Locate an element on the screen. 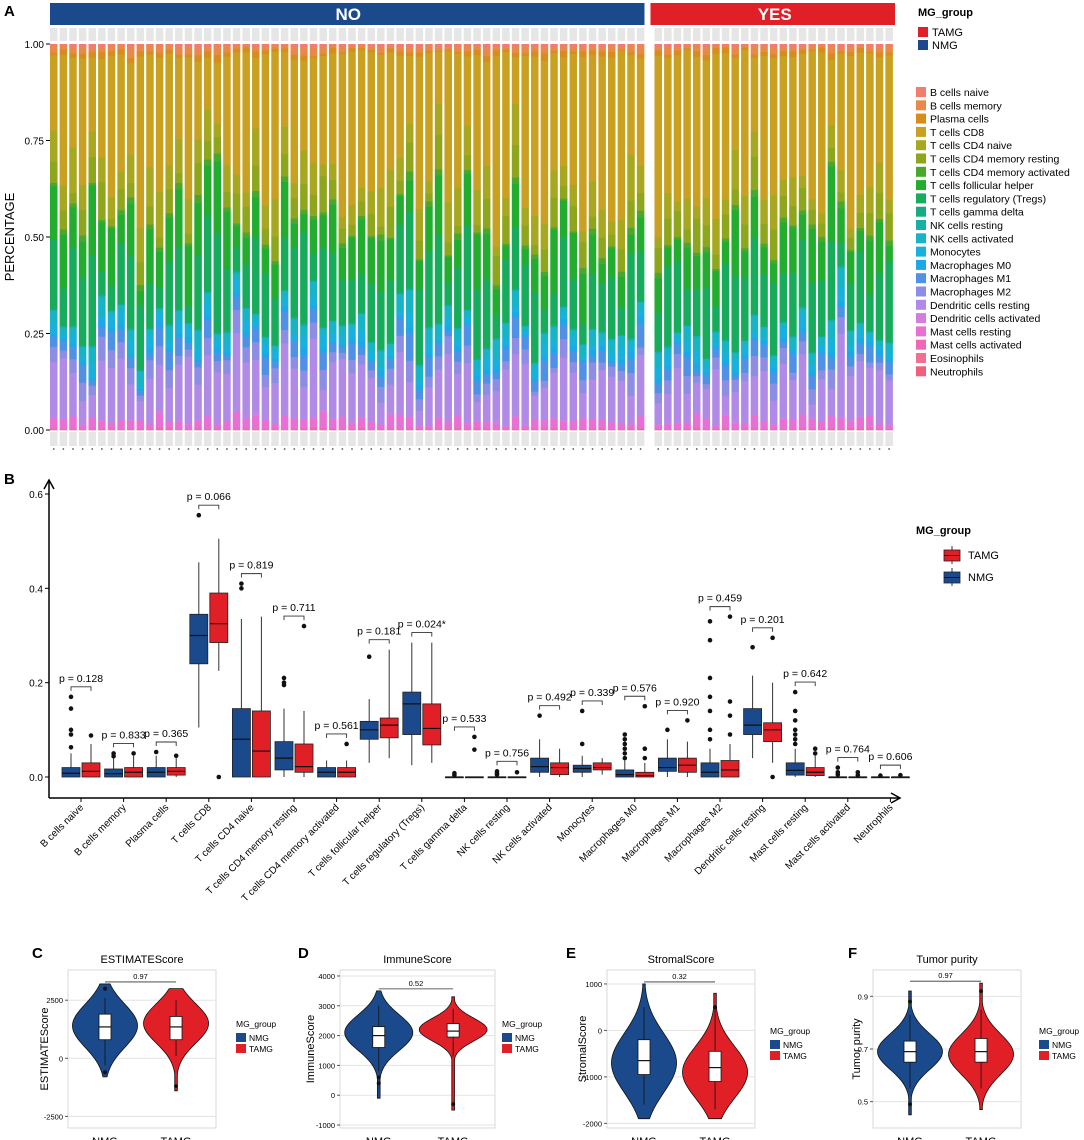 The height and width of the screenshot is (1140, 1084). celltype-legend-label: Dendritic cells resting is located at coordinates (980, 306).